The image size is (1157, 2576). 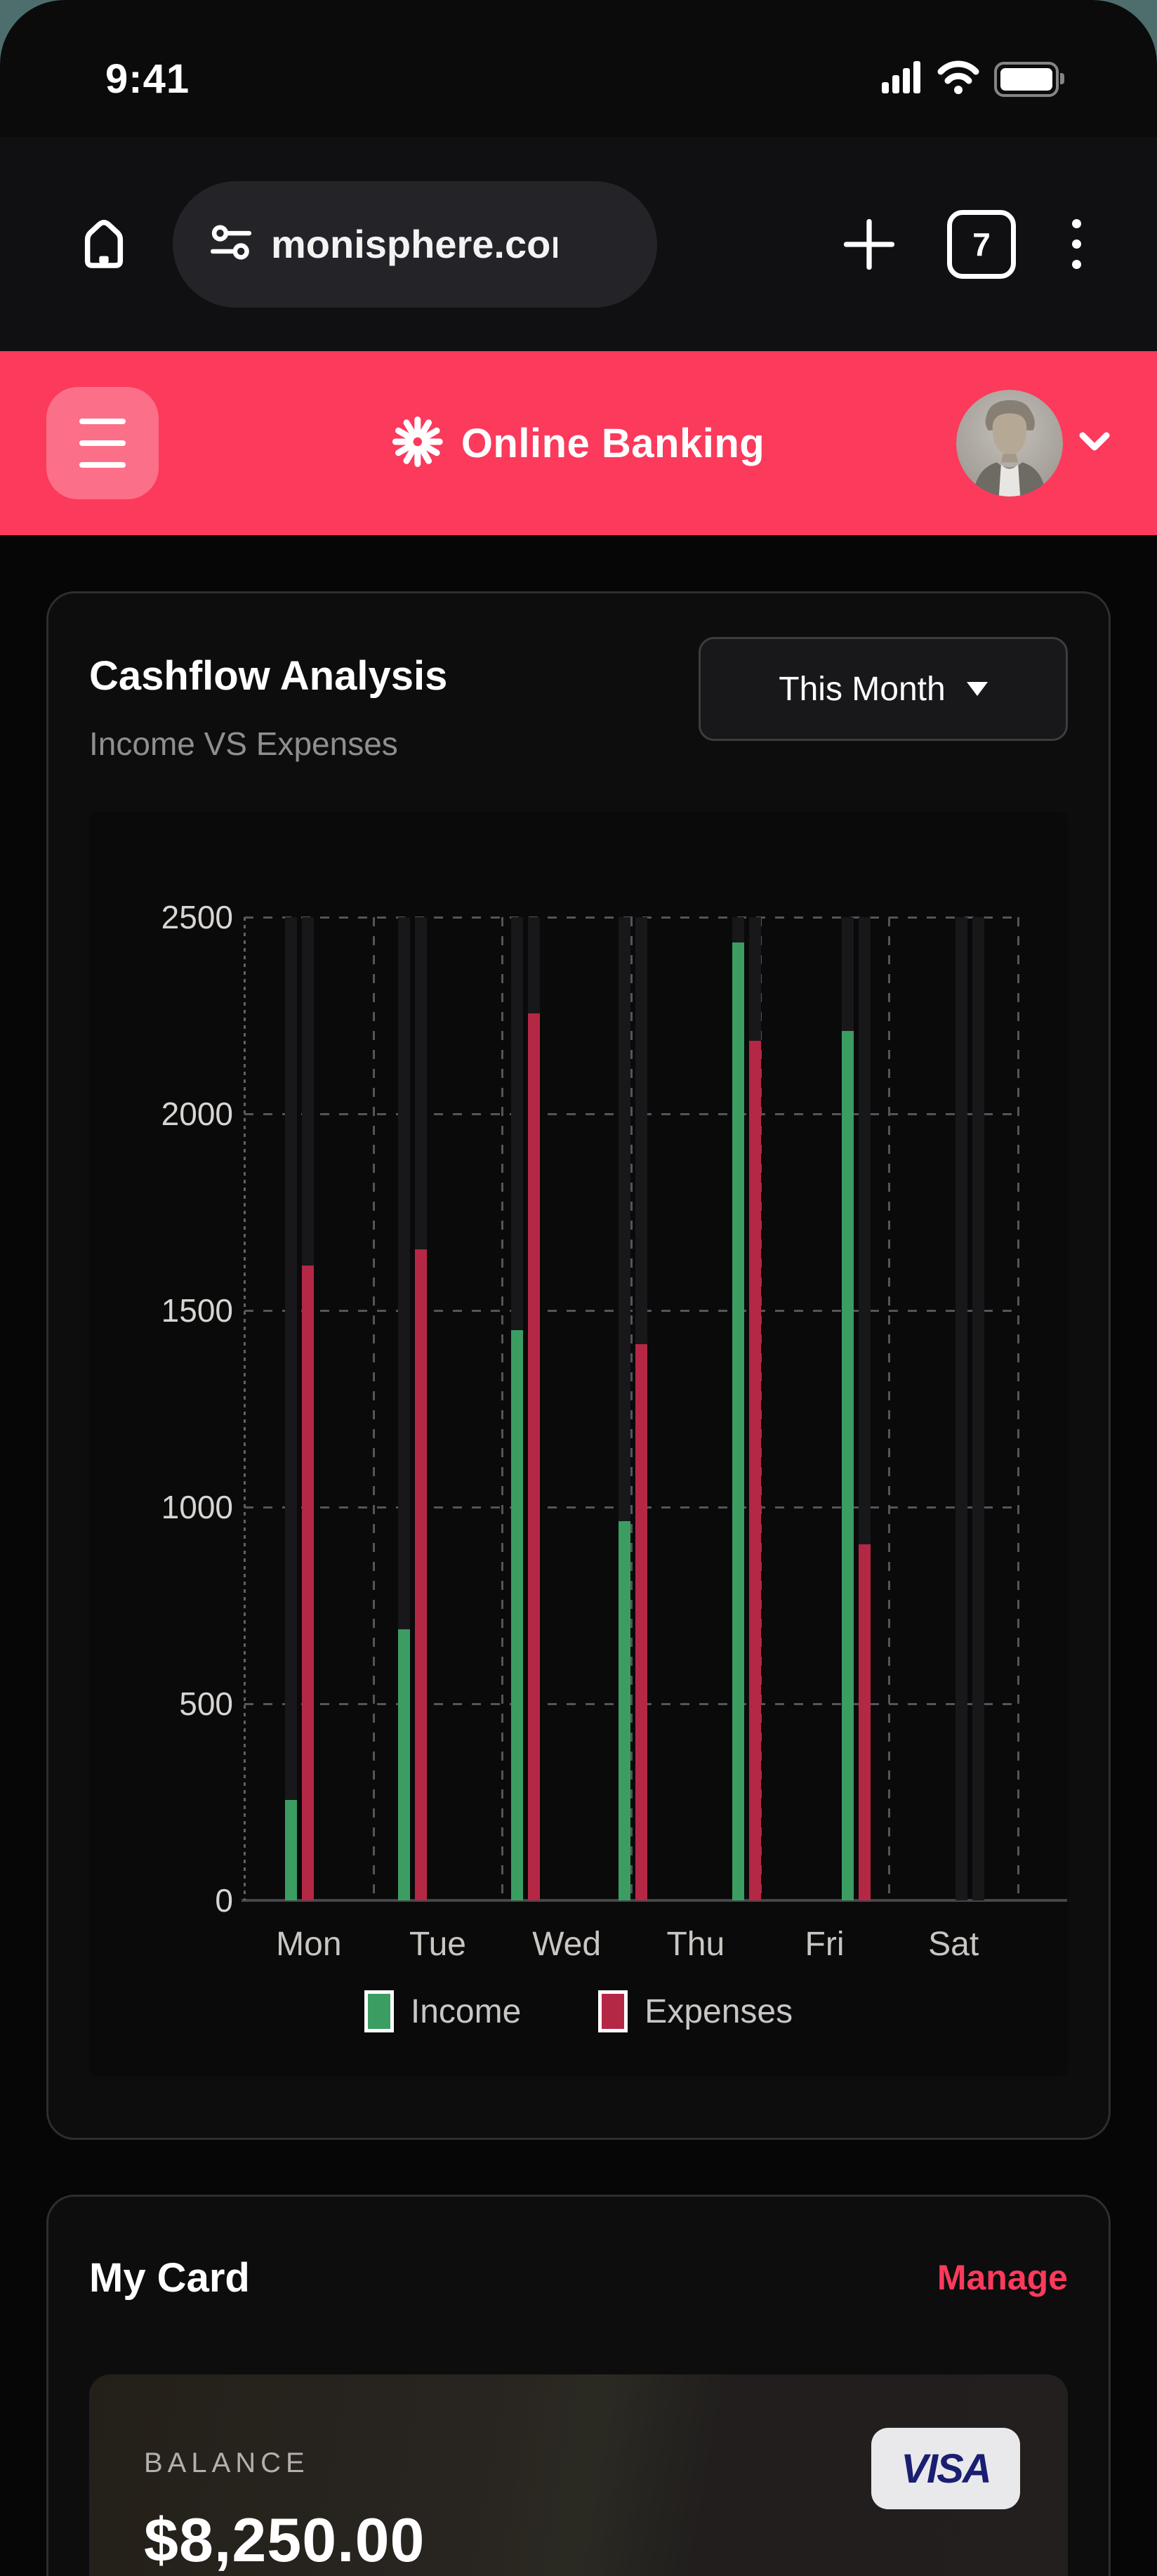 I want to click on browser-toolbar: monisphere.com 7, so click(x=578, y=244).